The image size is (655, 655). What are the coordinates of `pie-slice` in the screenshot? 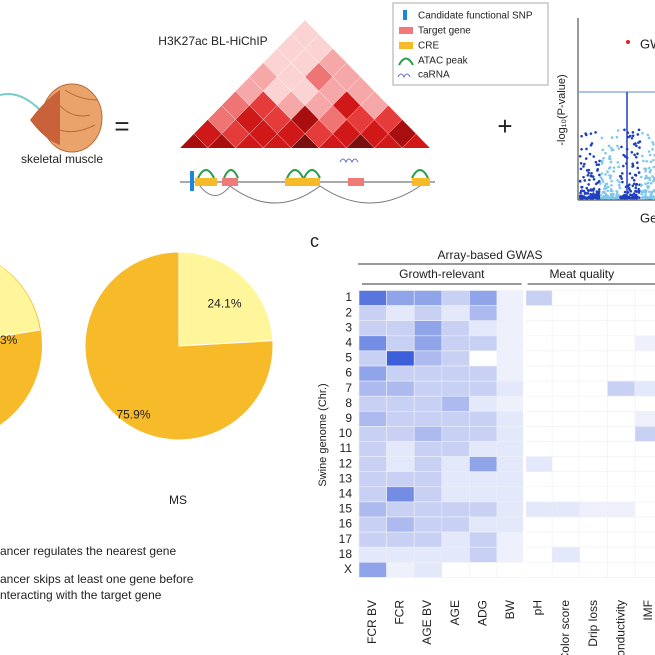 It's located at (179, 346).